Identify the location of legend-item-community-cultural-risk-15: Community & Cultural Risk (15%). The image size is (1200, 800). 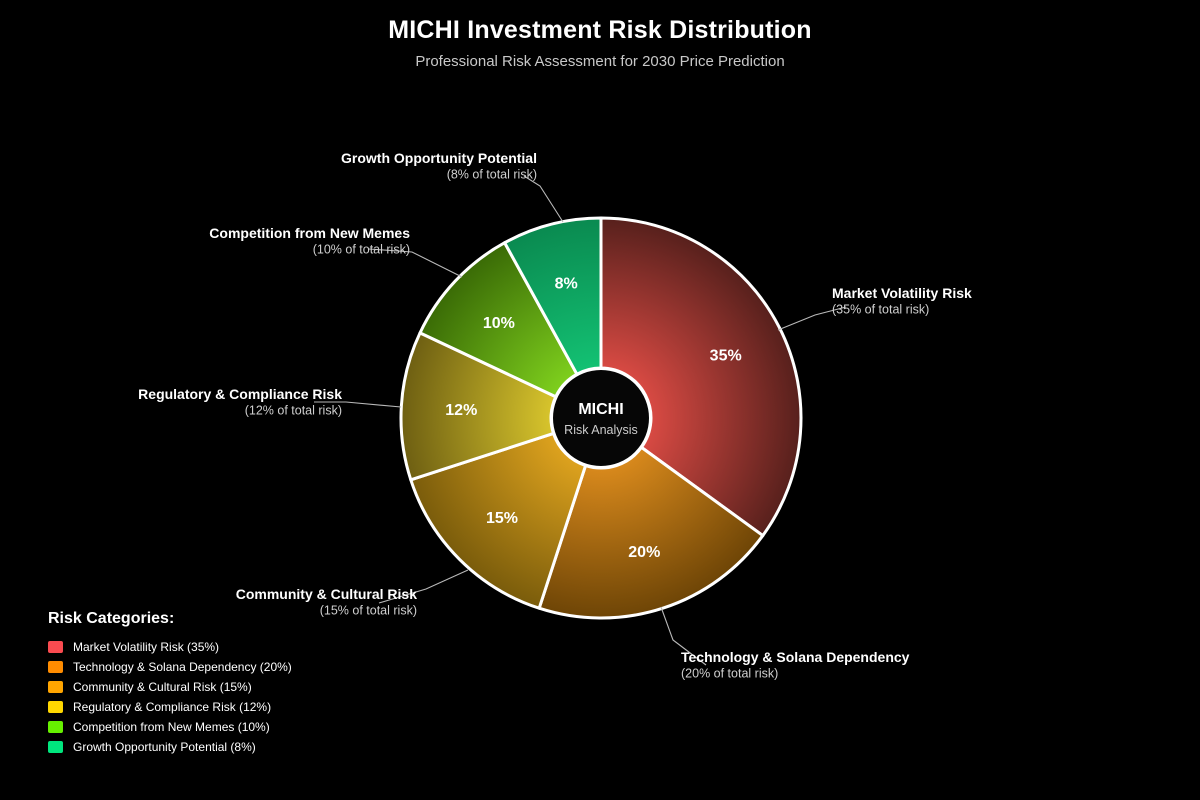
(170, 687).